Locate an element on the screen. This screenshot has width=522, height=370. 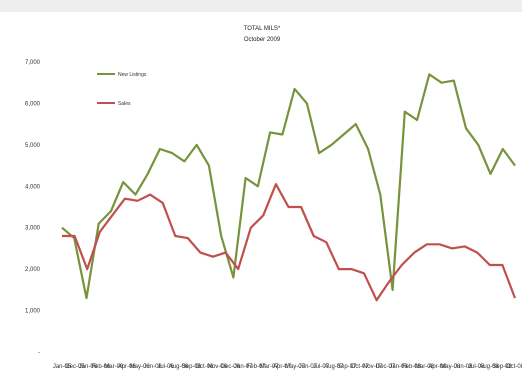
x-tick-label: Feb-07 is located at coordinates (257, 367).